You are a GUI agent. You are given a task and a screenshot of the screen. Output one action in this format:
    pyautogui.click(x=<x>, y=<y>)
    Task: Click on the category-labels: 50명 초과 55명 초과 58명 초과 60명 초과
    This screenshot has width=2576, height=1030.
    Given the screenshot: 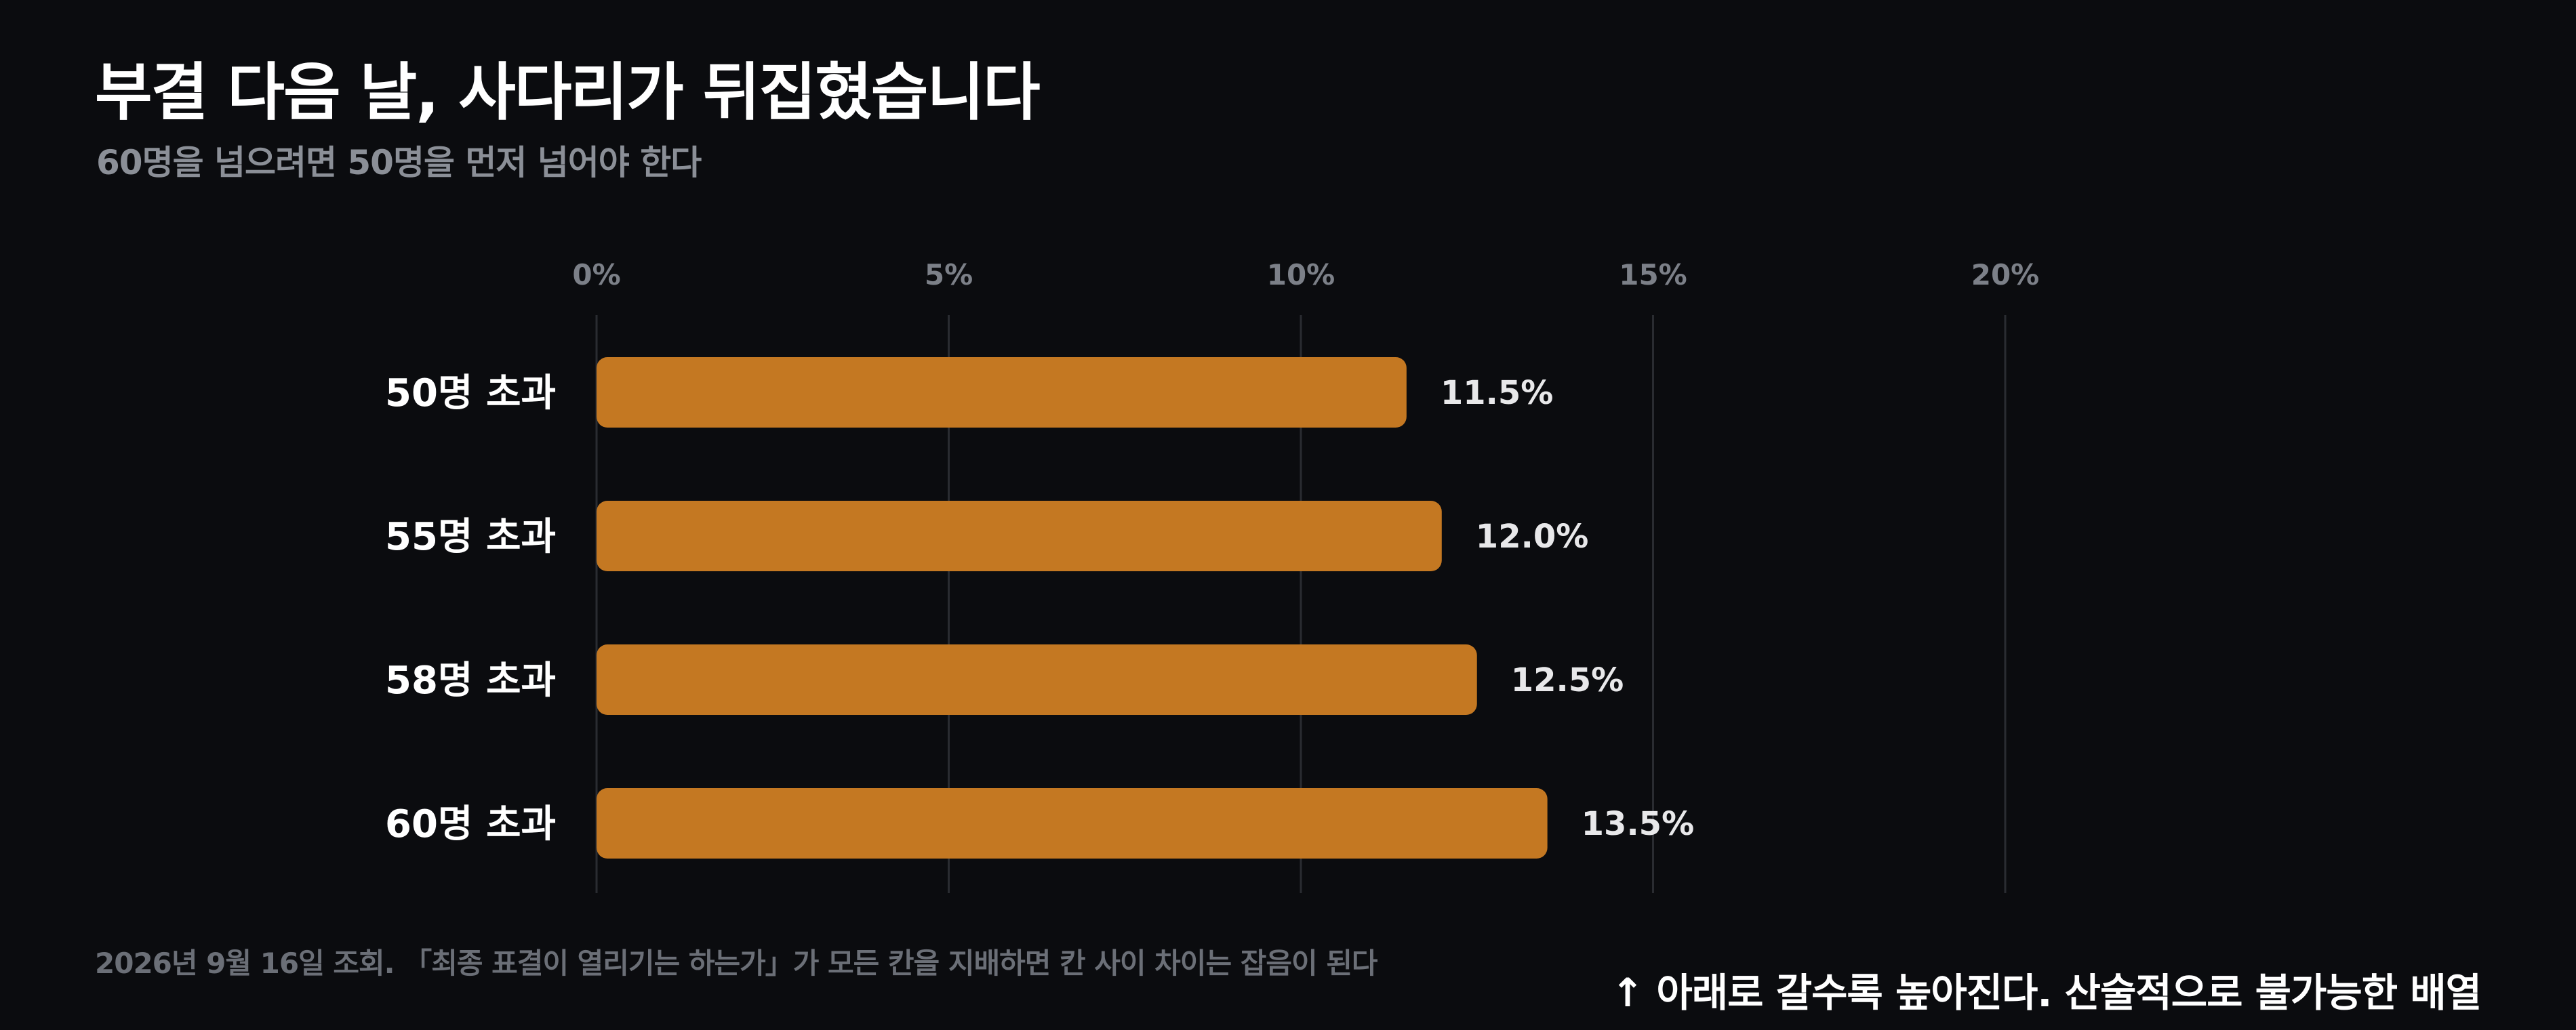 What is the action you would take?
    pyautogui.click(x=470, y=609)
    